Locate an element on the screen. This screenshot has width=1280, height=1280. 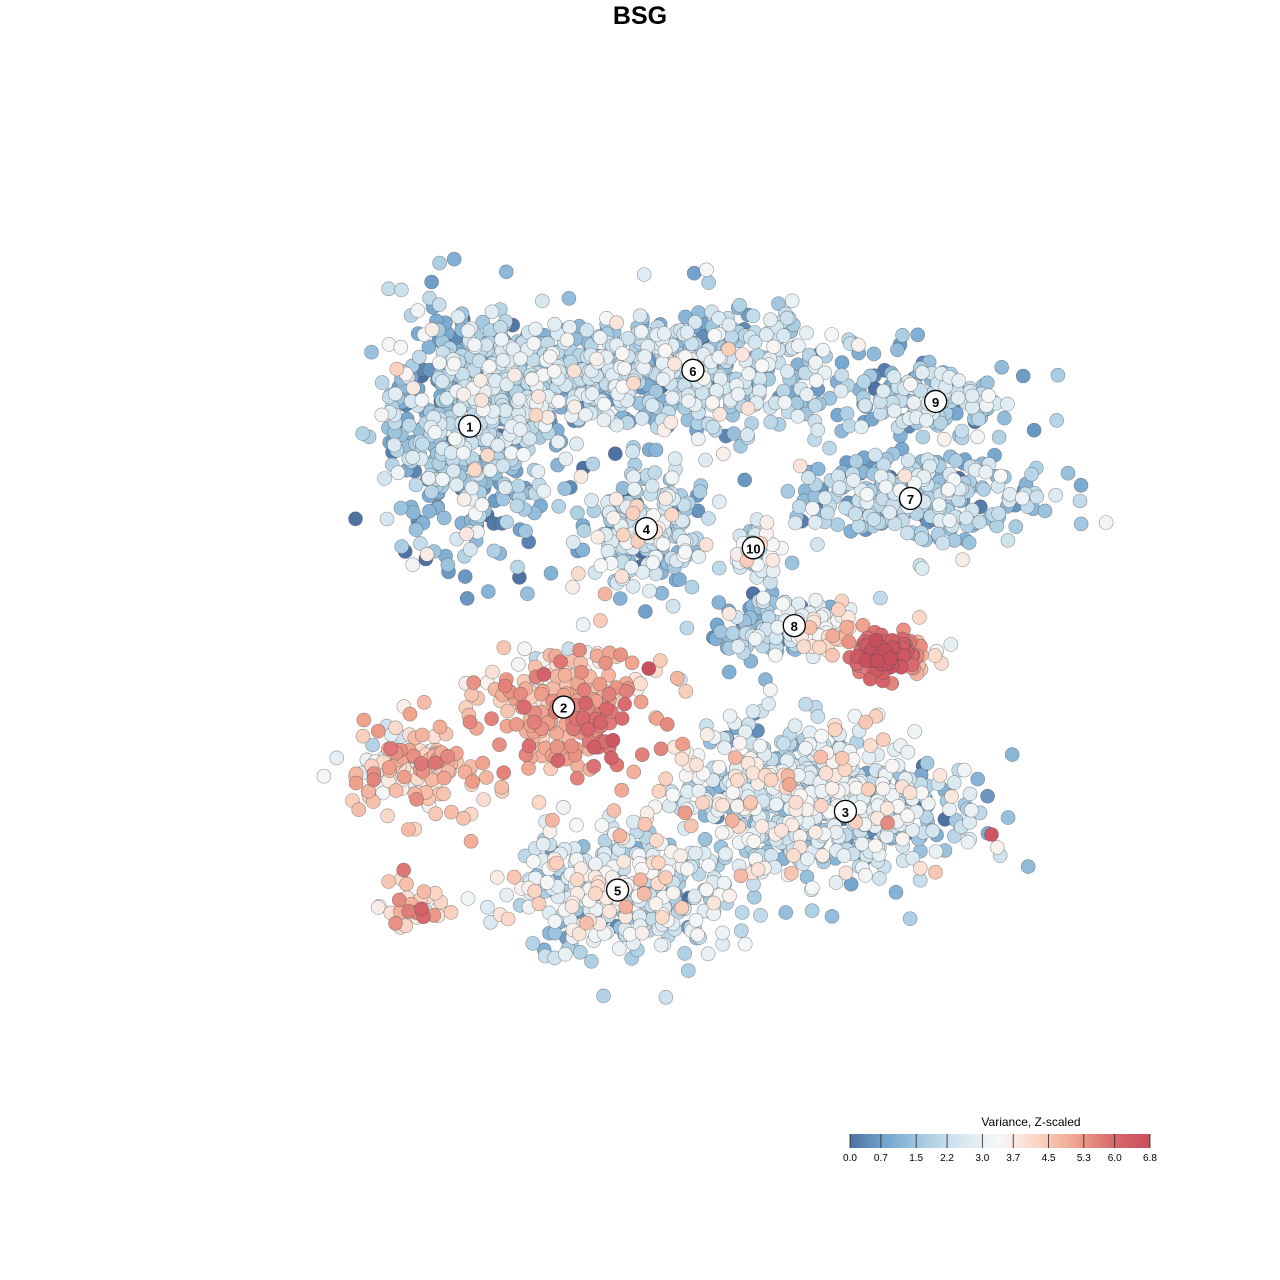
cluster-label-text: 3 is located at coordinates (845, 812).